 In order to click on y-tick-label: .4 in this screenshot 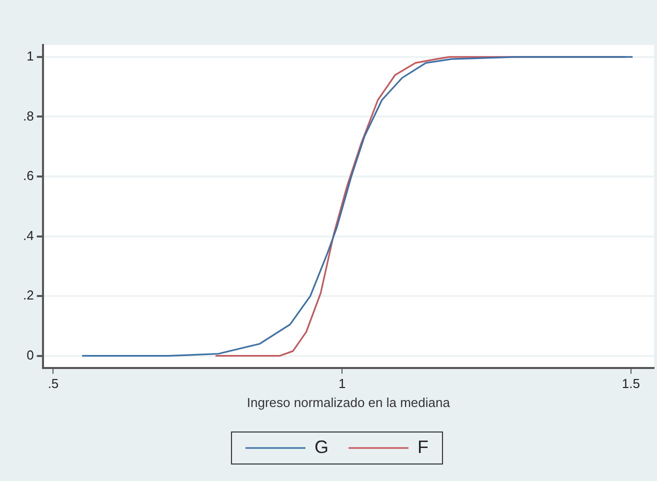, I will do `click(28, 235)`.